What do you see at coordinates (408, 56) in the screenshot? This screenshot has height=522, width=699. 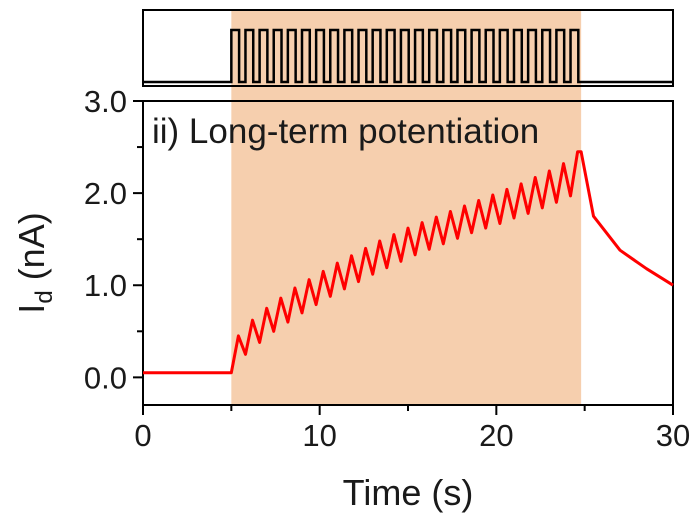 I see `stimulus-pulse-train` at bounding box center [408, 56].